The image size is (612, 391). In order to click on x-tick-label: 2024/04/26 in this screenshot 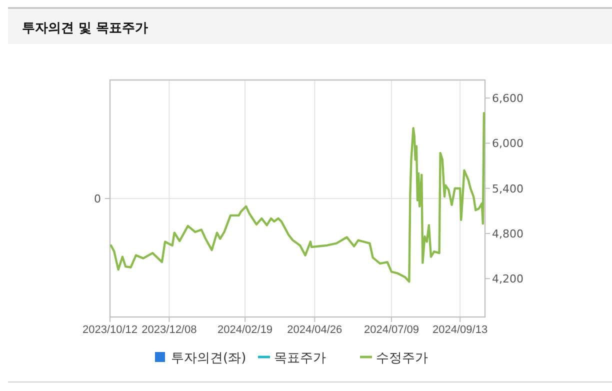, I will do `click(314, 330)`.